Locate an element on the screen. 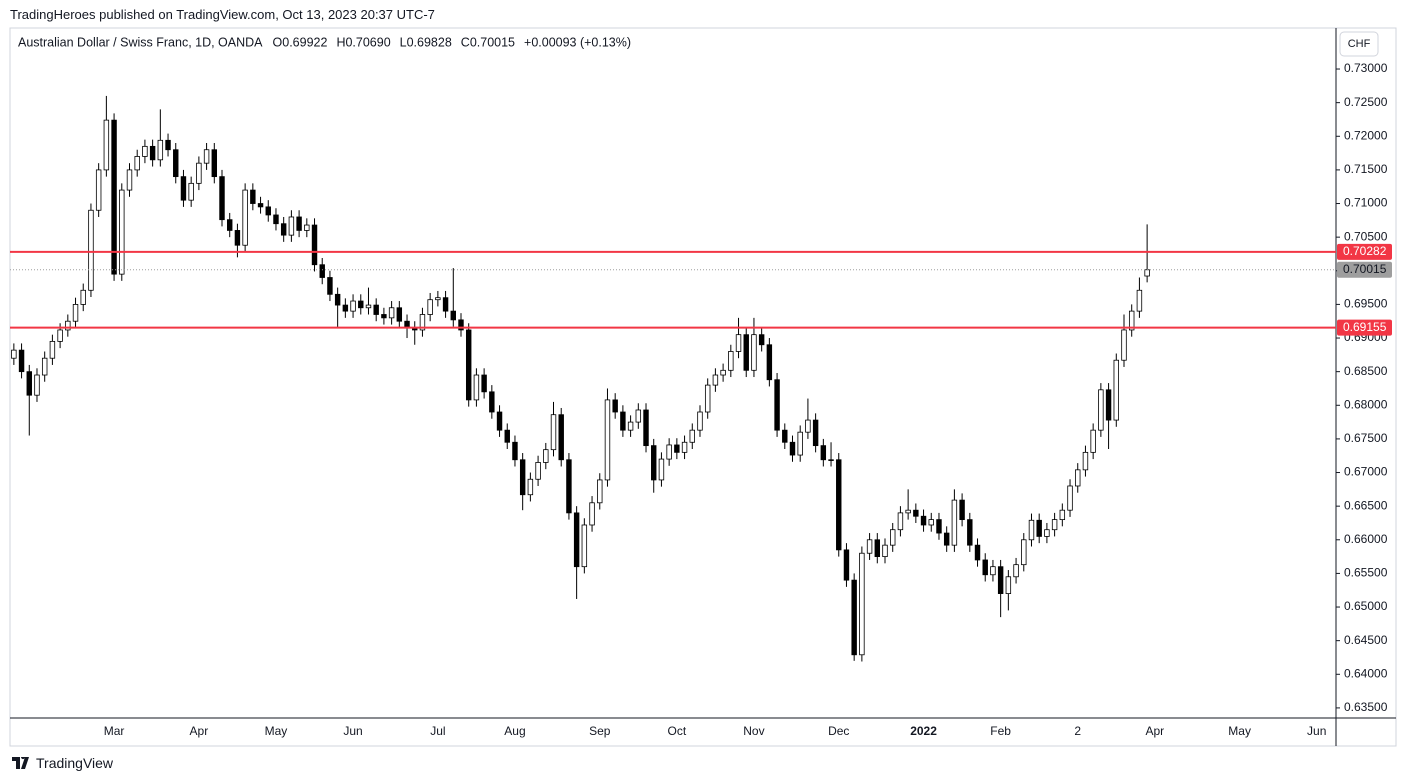 The image size is (1407, 781). x-tick-label: Jul is located at coordinates (437, 731).